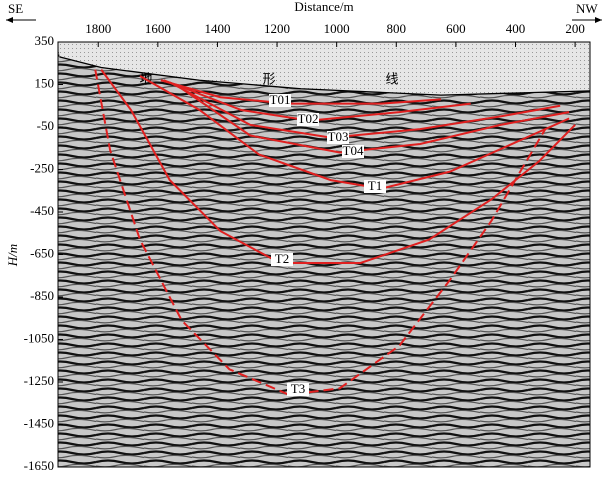  I want to click on horizon-label: T2, so click(282, 258).